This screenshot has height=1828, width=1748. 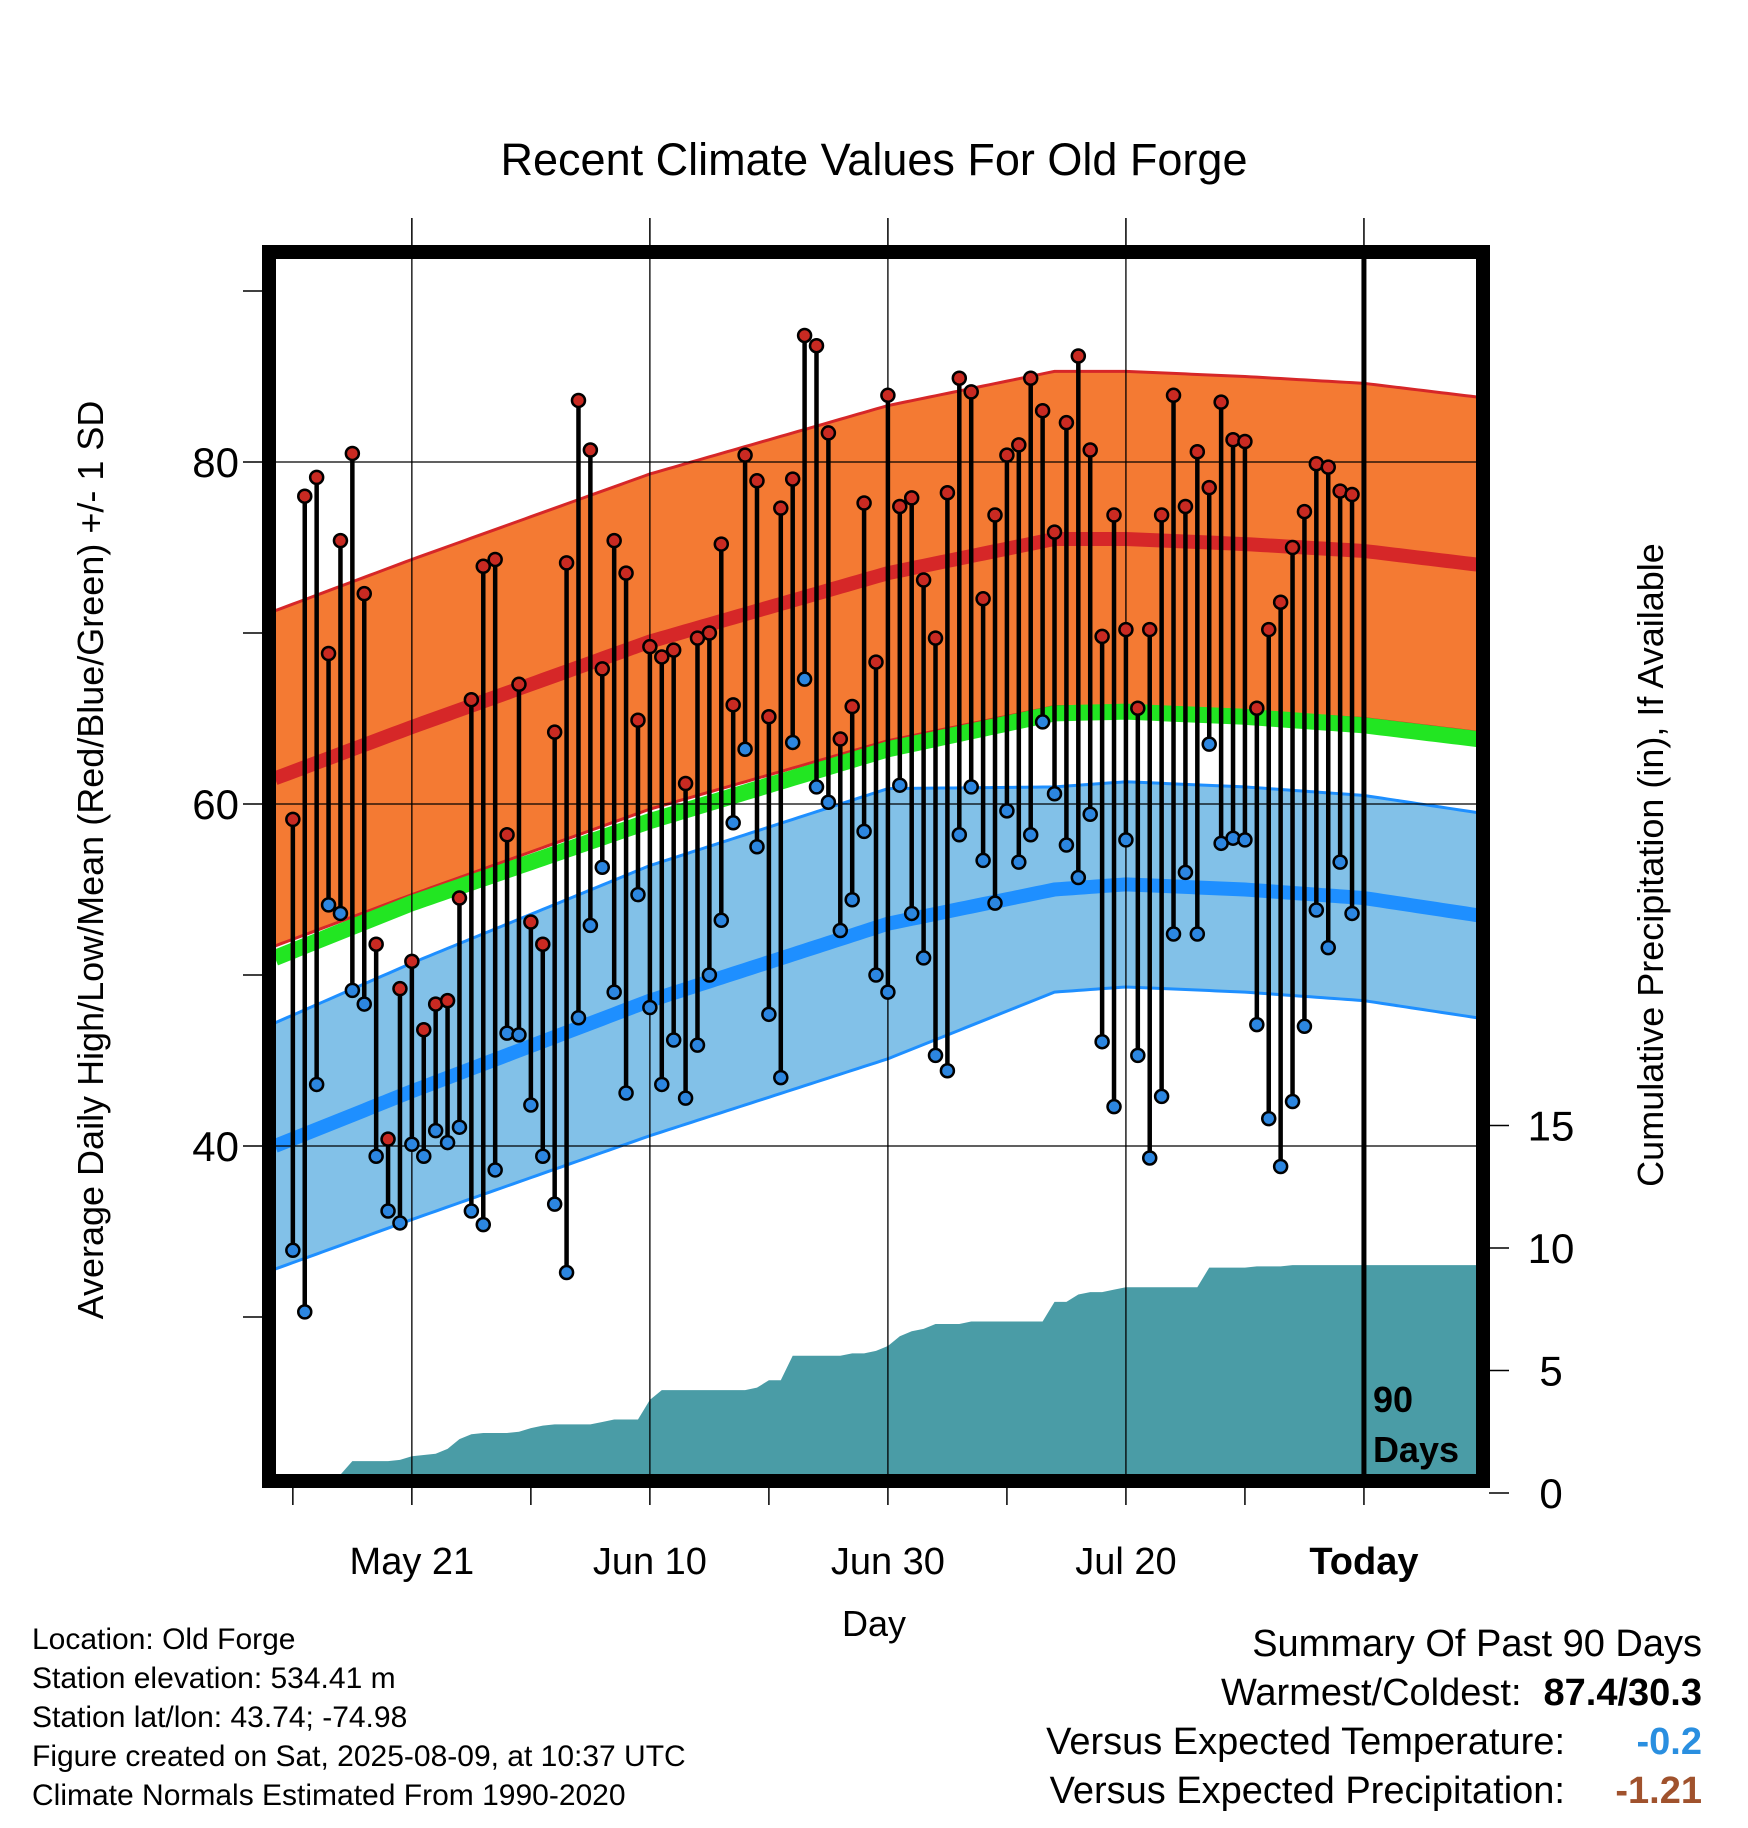 What do you see at coordinates (1307, 1791) in the screenshot?
I see `summary-precip-label: Versus Expected Precipitation:` at bounding box center [1307, 1791].